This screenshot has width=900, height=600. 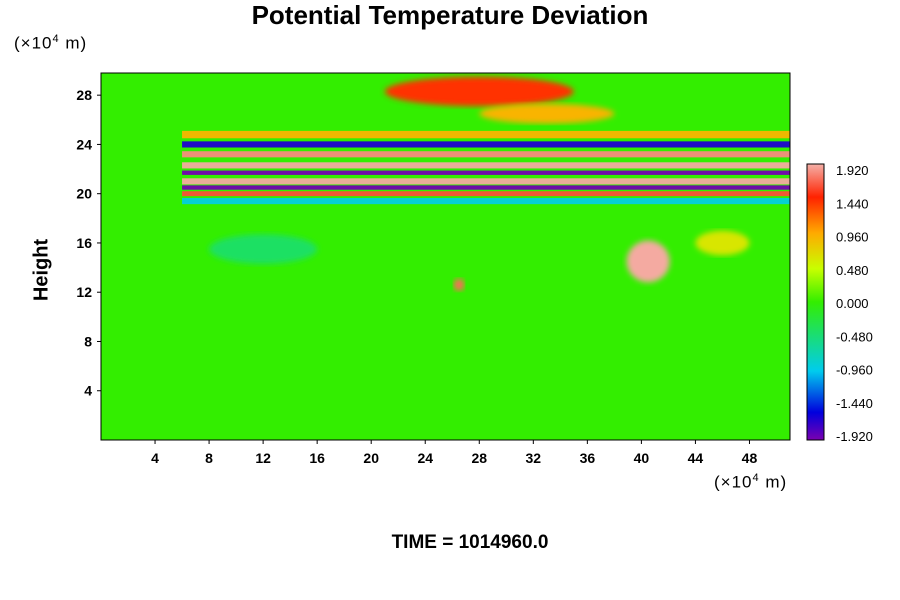 What do you see at coordinates (425, 458) in the screenshot?
I see `x-tick-label-5: 24` at bounding box center [425, 458].